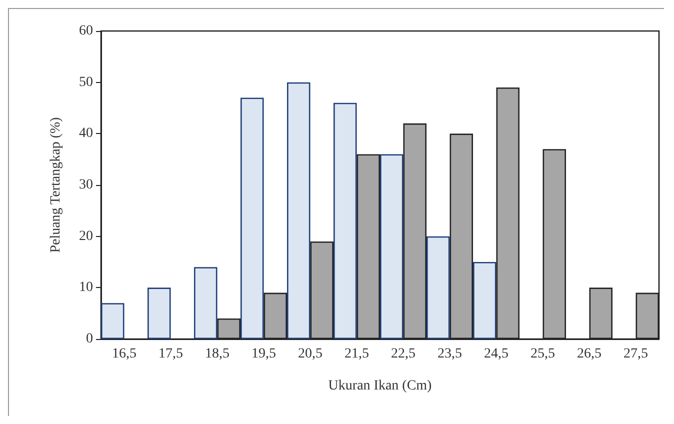 The image size is (674, 424). I want to click on x-tick-label: 25,5, so click(542, 354).